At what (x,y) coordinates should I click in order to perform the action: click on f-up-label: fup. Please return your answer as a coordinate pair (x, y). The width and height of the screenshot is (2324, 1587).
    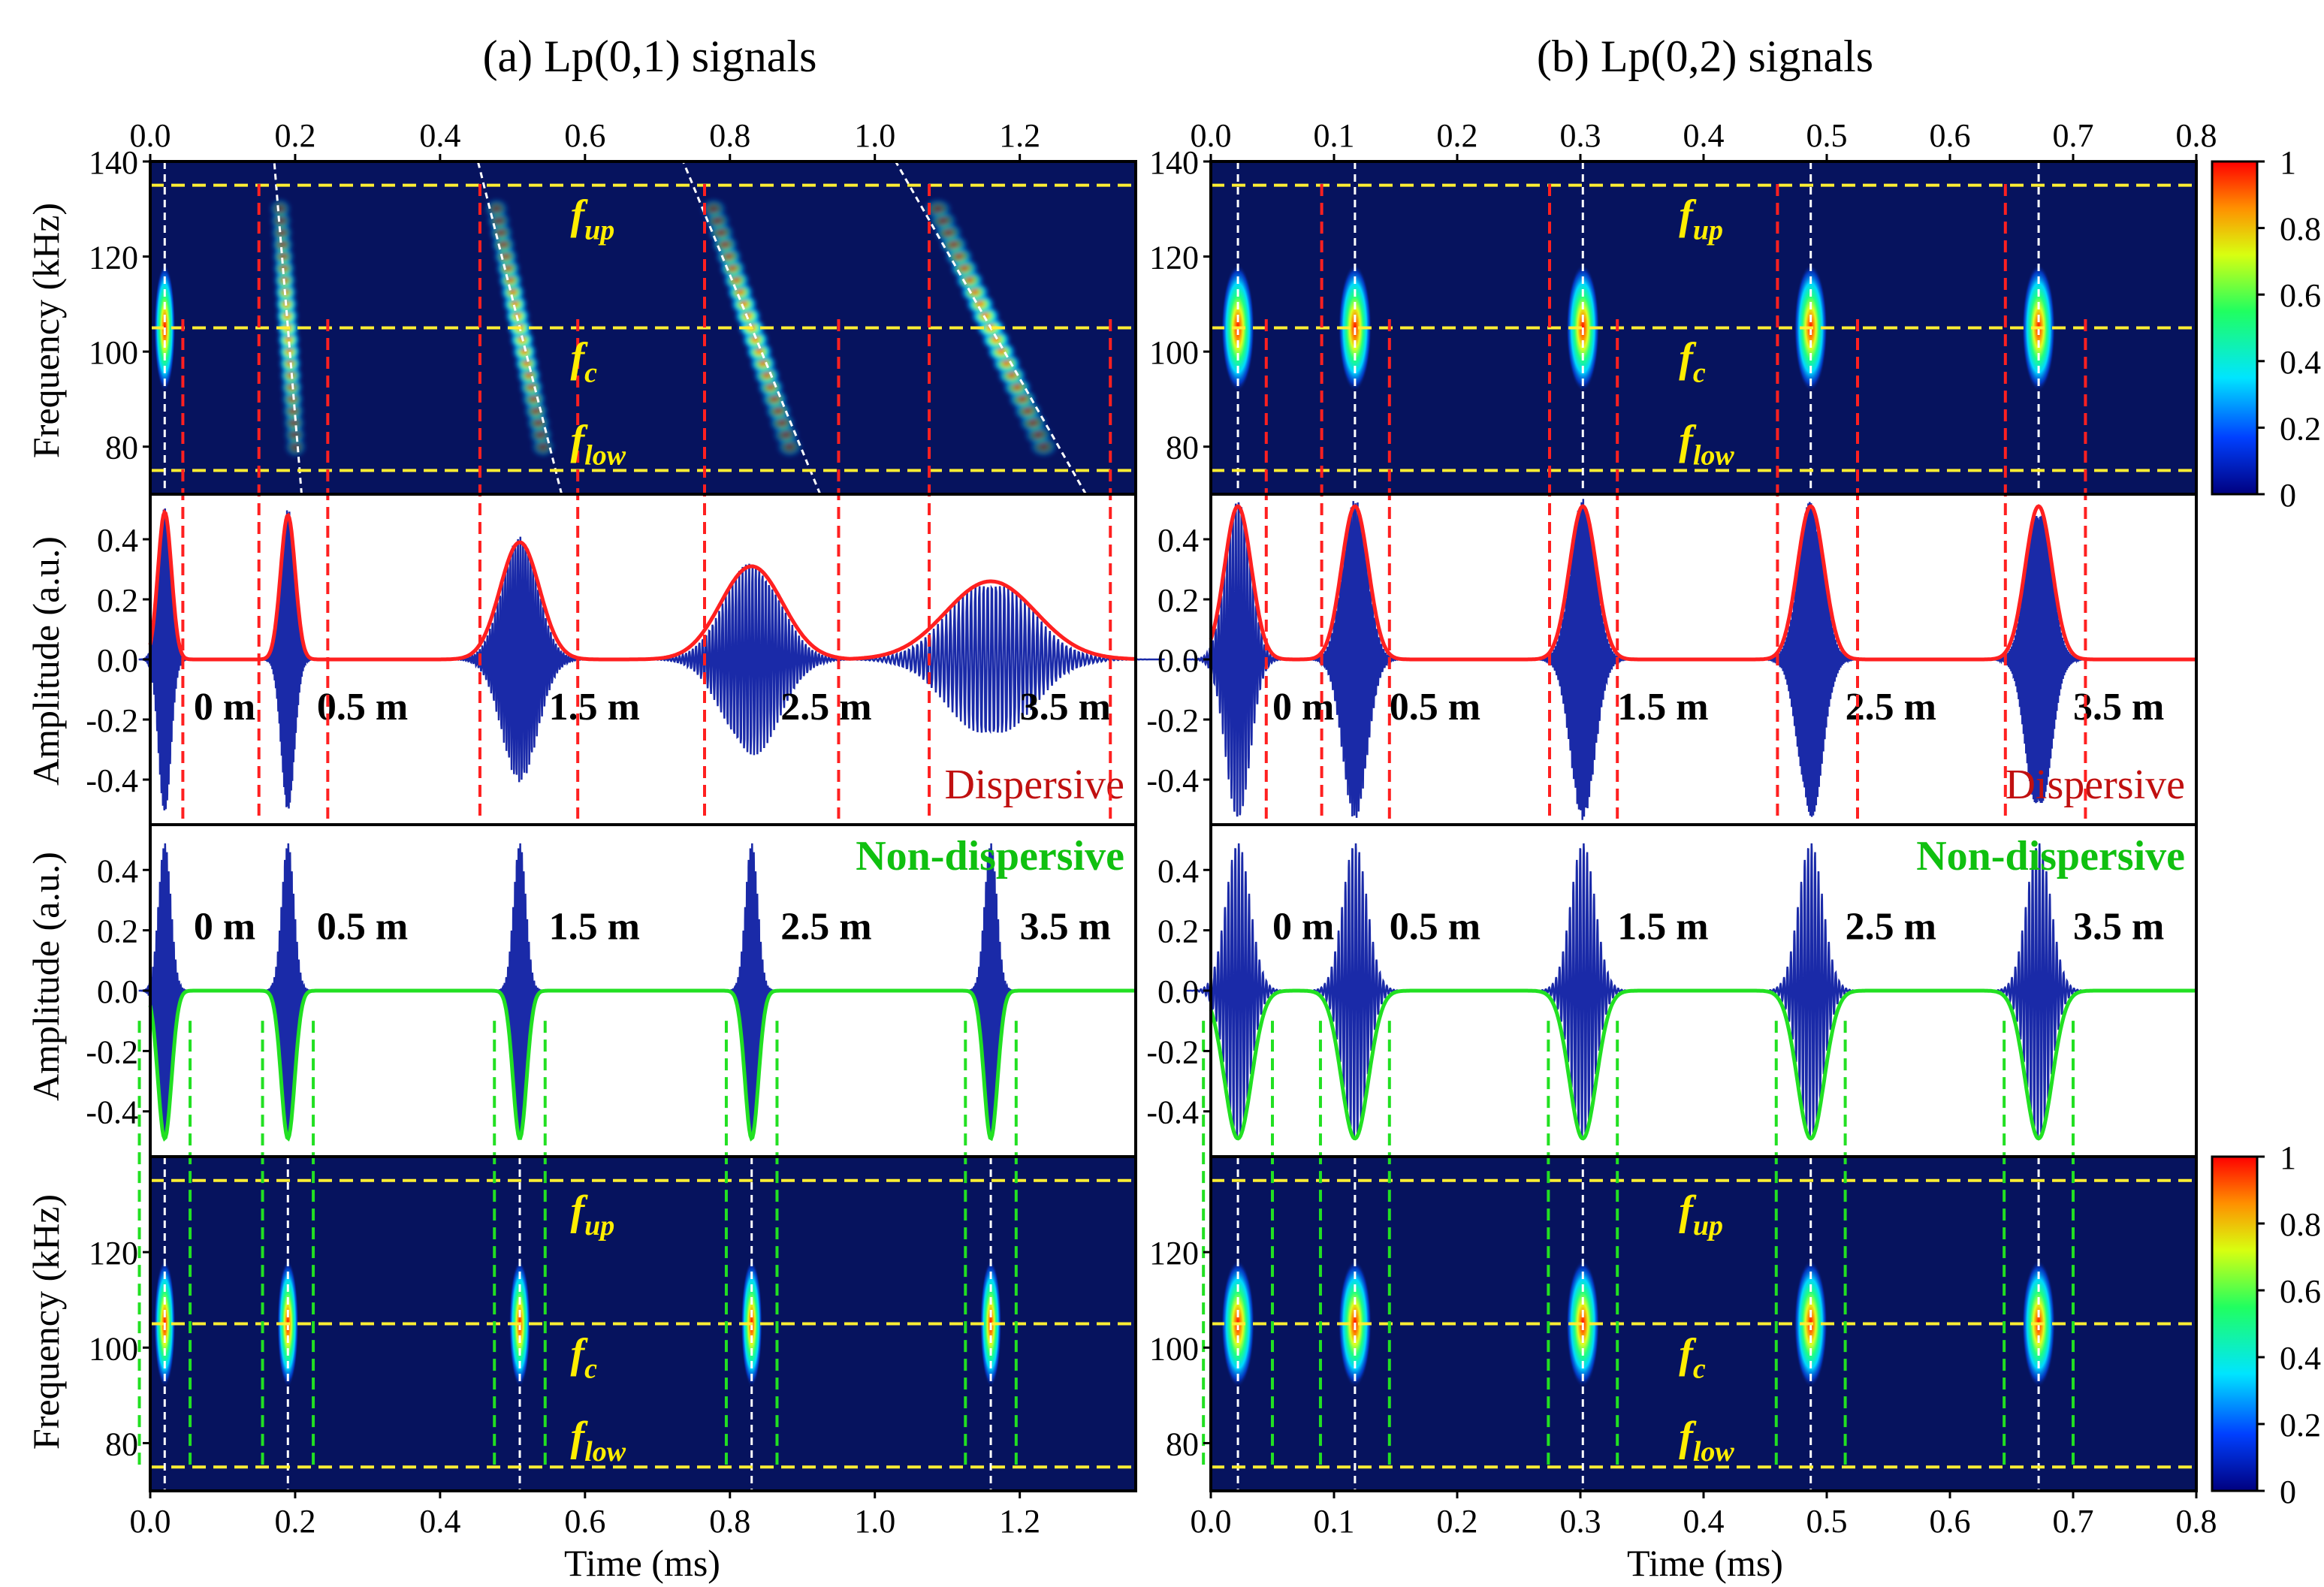
    Looking at the image, I should click on (593, 1214).